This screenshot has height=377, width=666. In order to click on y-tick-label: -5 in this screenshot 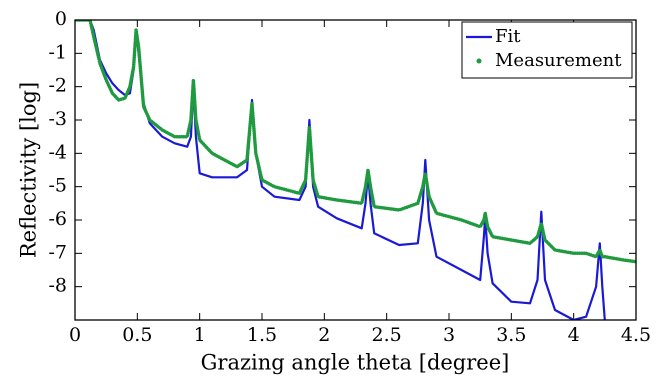, I will do `click(57, 186)`.